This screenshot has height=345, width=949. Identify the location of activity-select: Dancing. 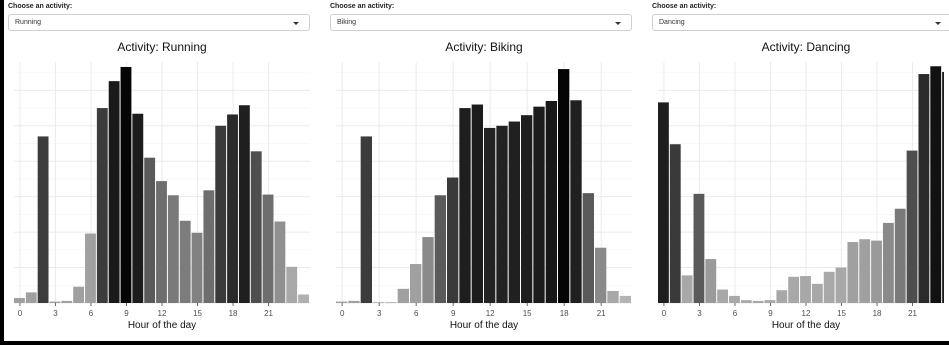
(800, 22).